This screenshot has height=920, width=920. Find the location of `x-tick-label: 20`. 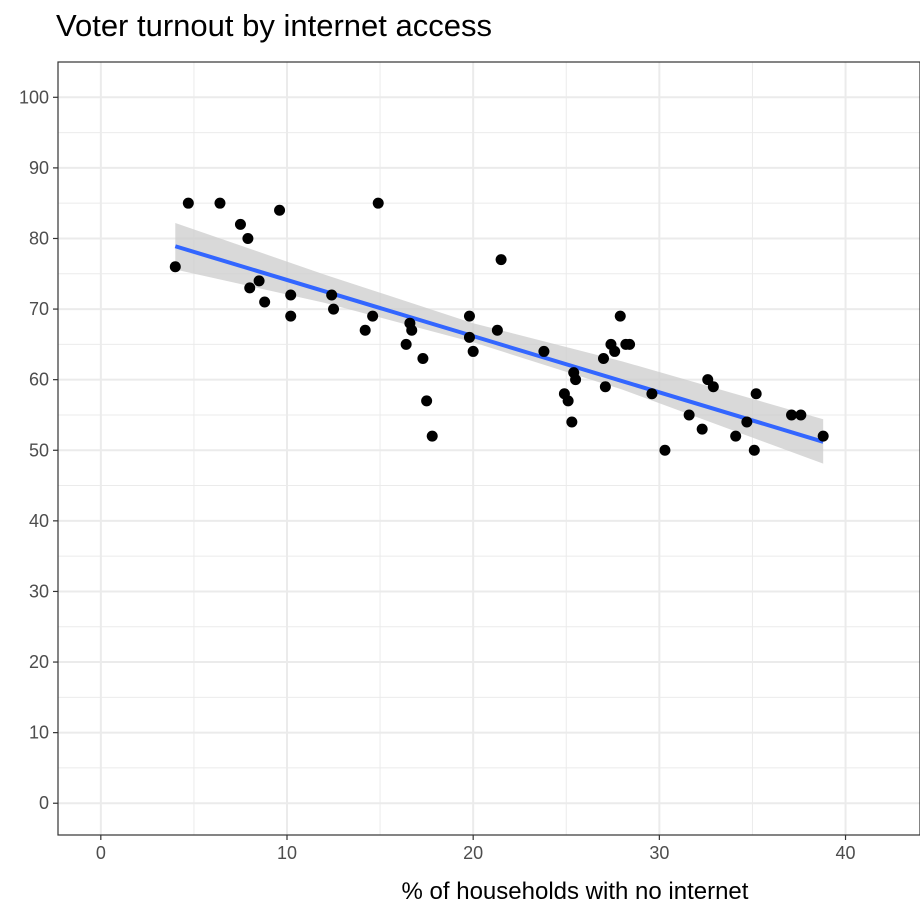

x-tick-label: 20 is located at coordinates (473, 853).